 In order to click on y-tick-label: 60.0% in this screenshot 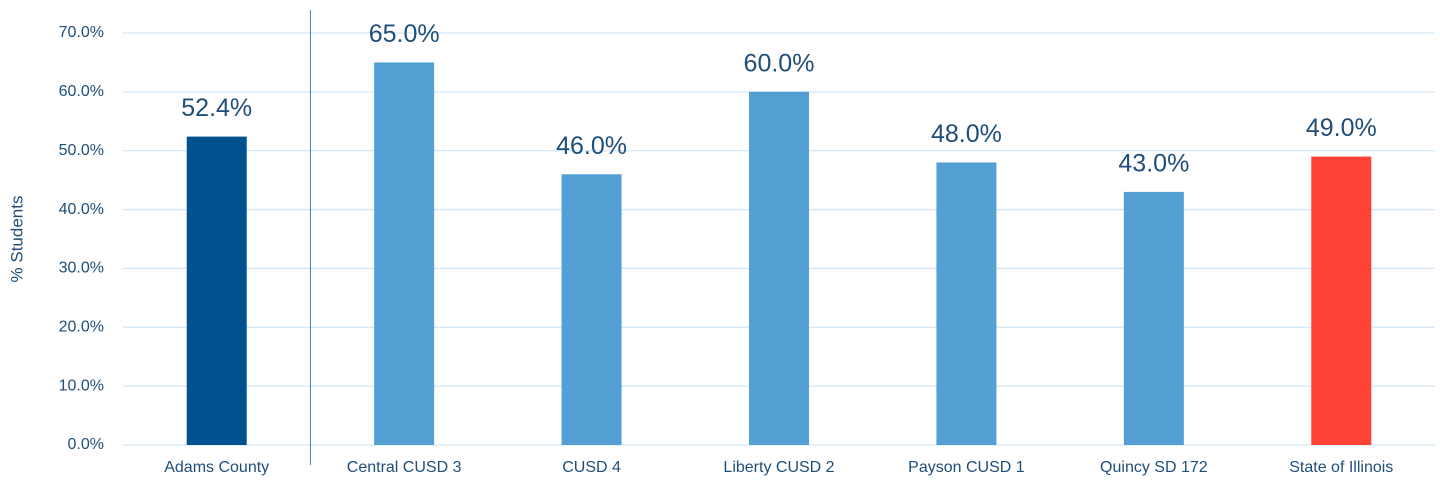, I will do `click(81, 91)`.